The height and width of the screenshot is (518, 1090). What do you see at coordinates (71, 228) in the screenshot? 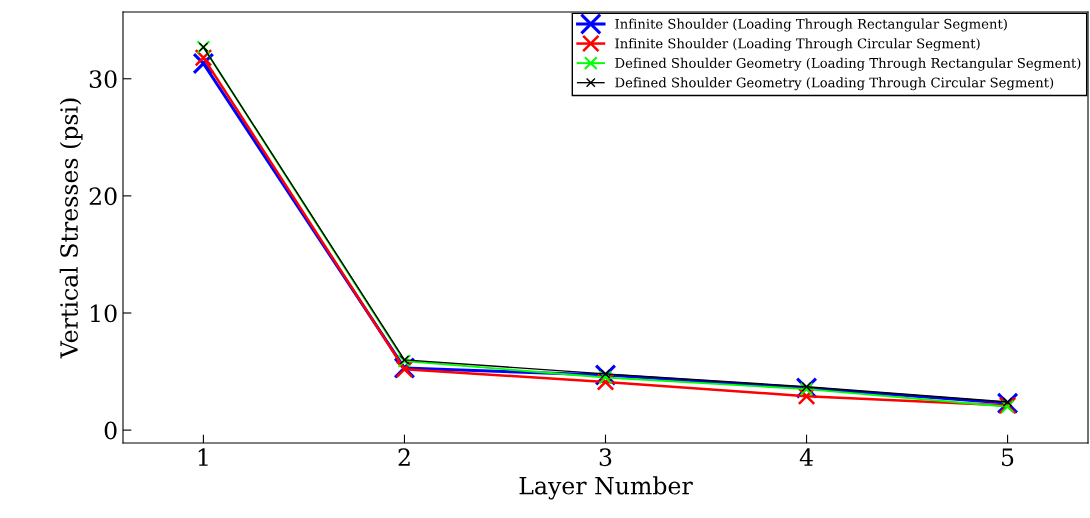
I see `y-axis-title: Vertical Stresses (psi)` at bounding box center [71, 228].